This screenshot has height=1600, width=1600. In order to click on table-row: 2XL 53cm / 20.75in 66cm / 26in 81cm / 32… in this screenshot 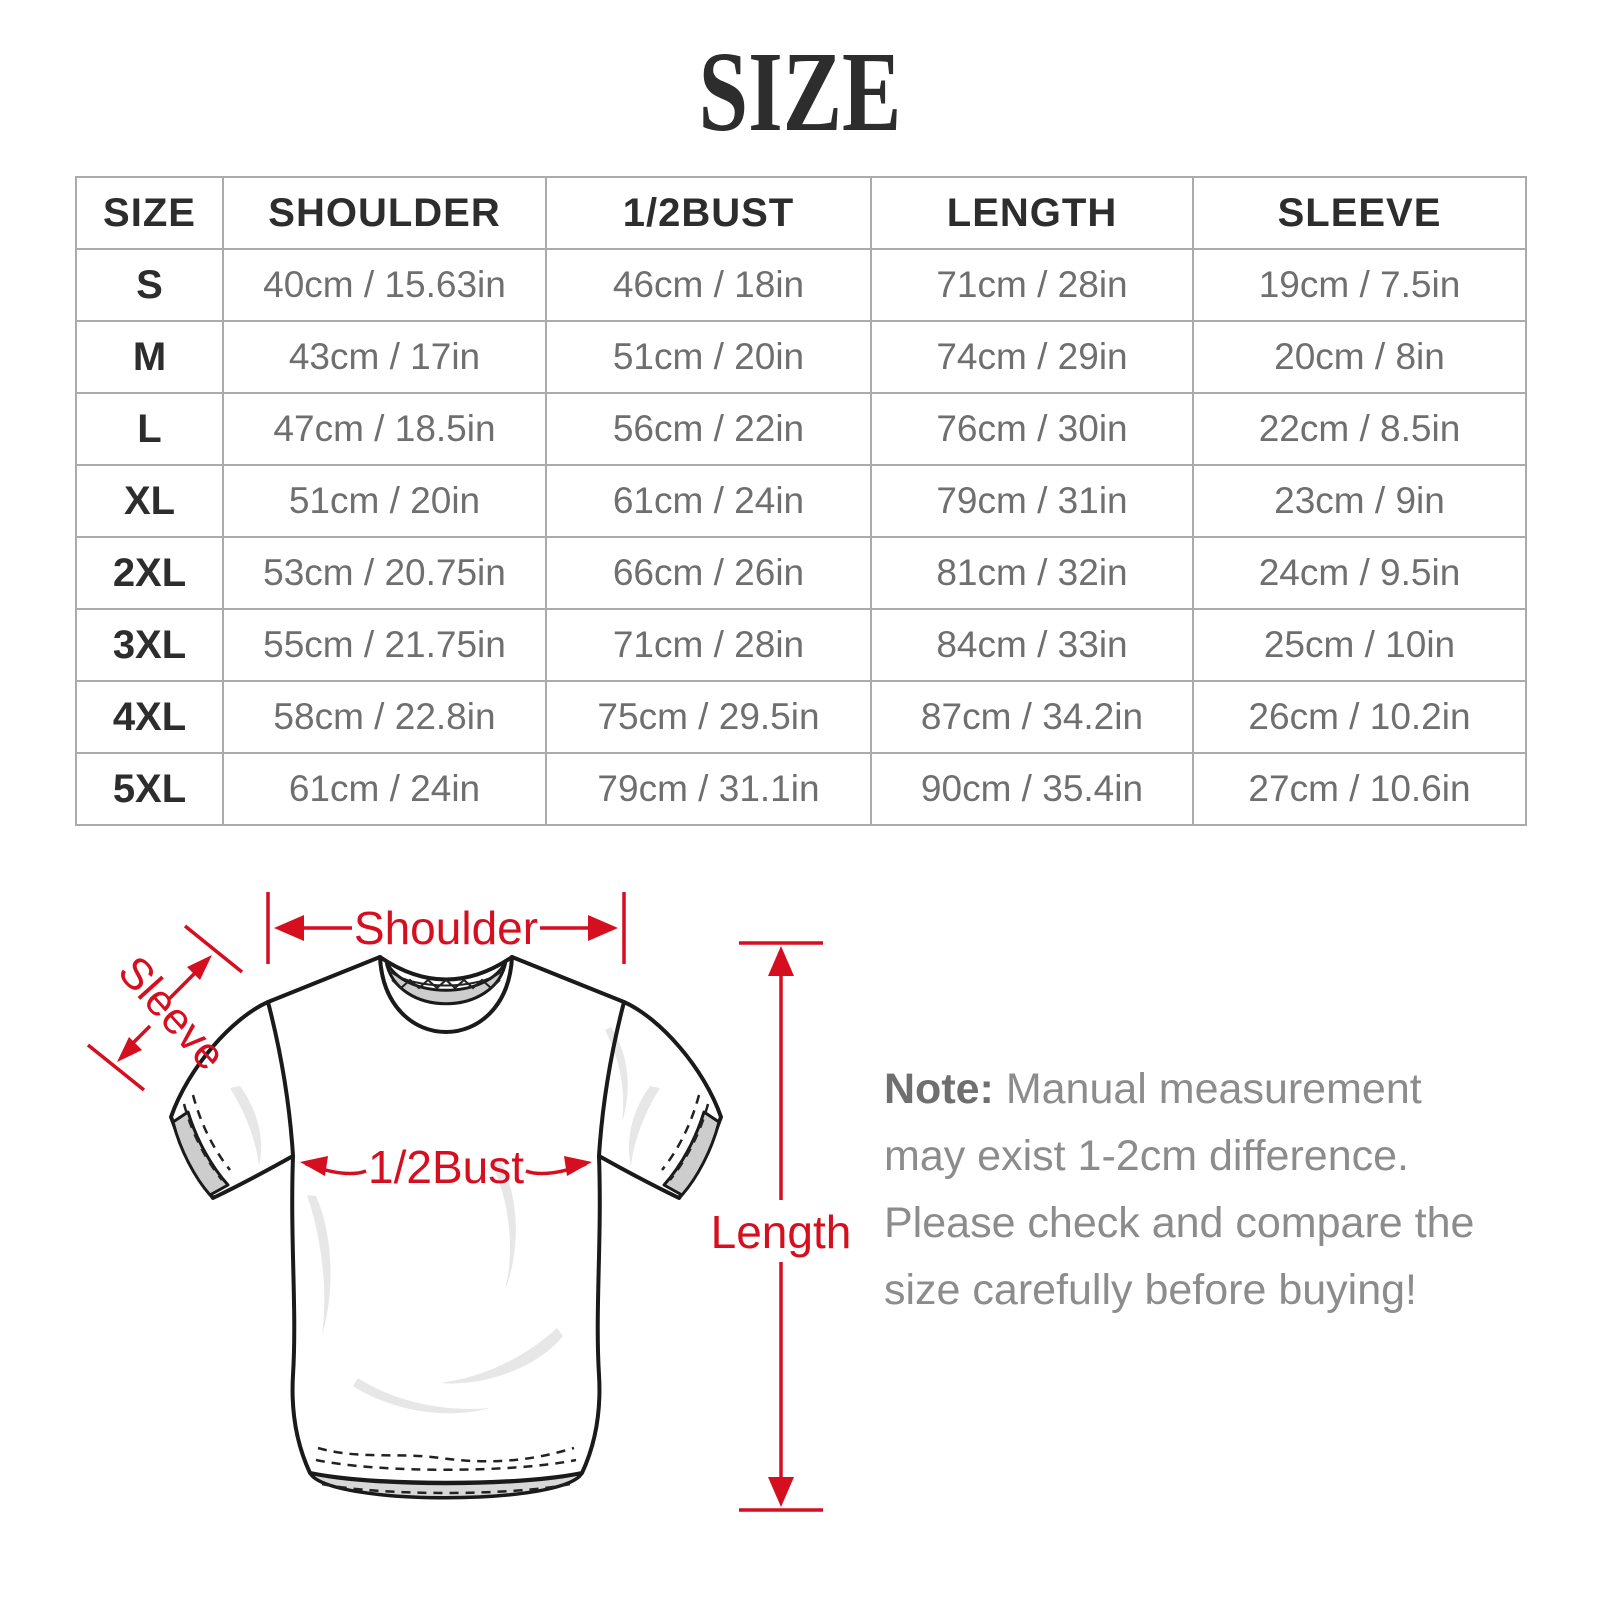, I will do `click(801, 573)`.